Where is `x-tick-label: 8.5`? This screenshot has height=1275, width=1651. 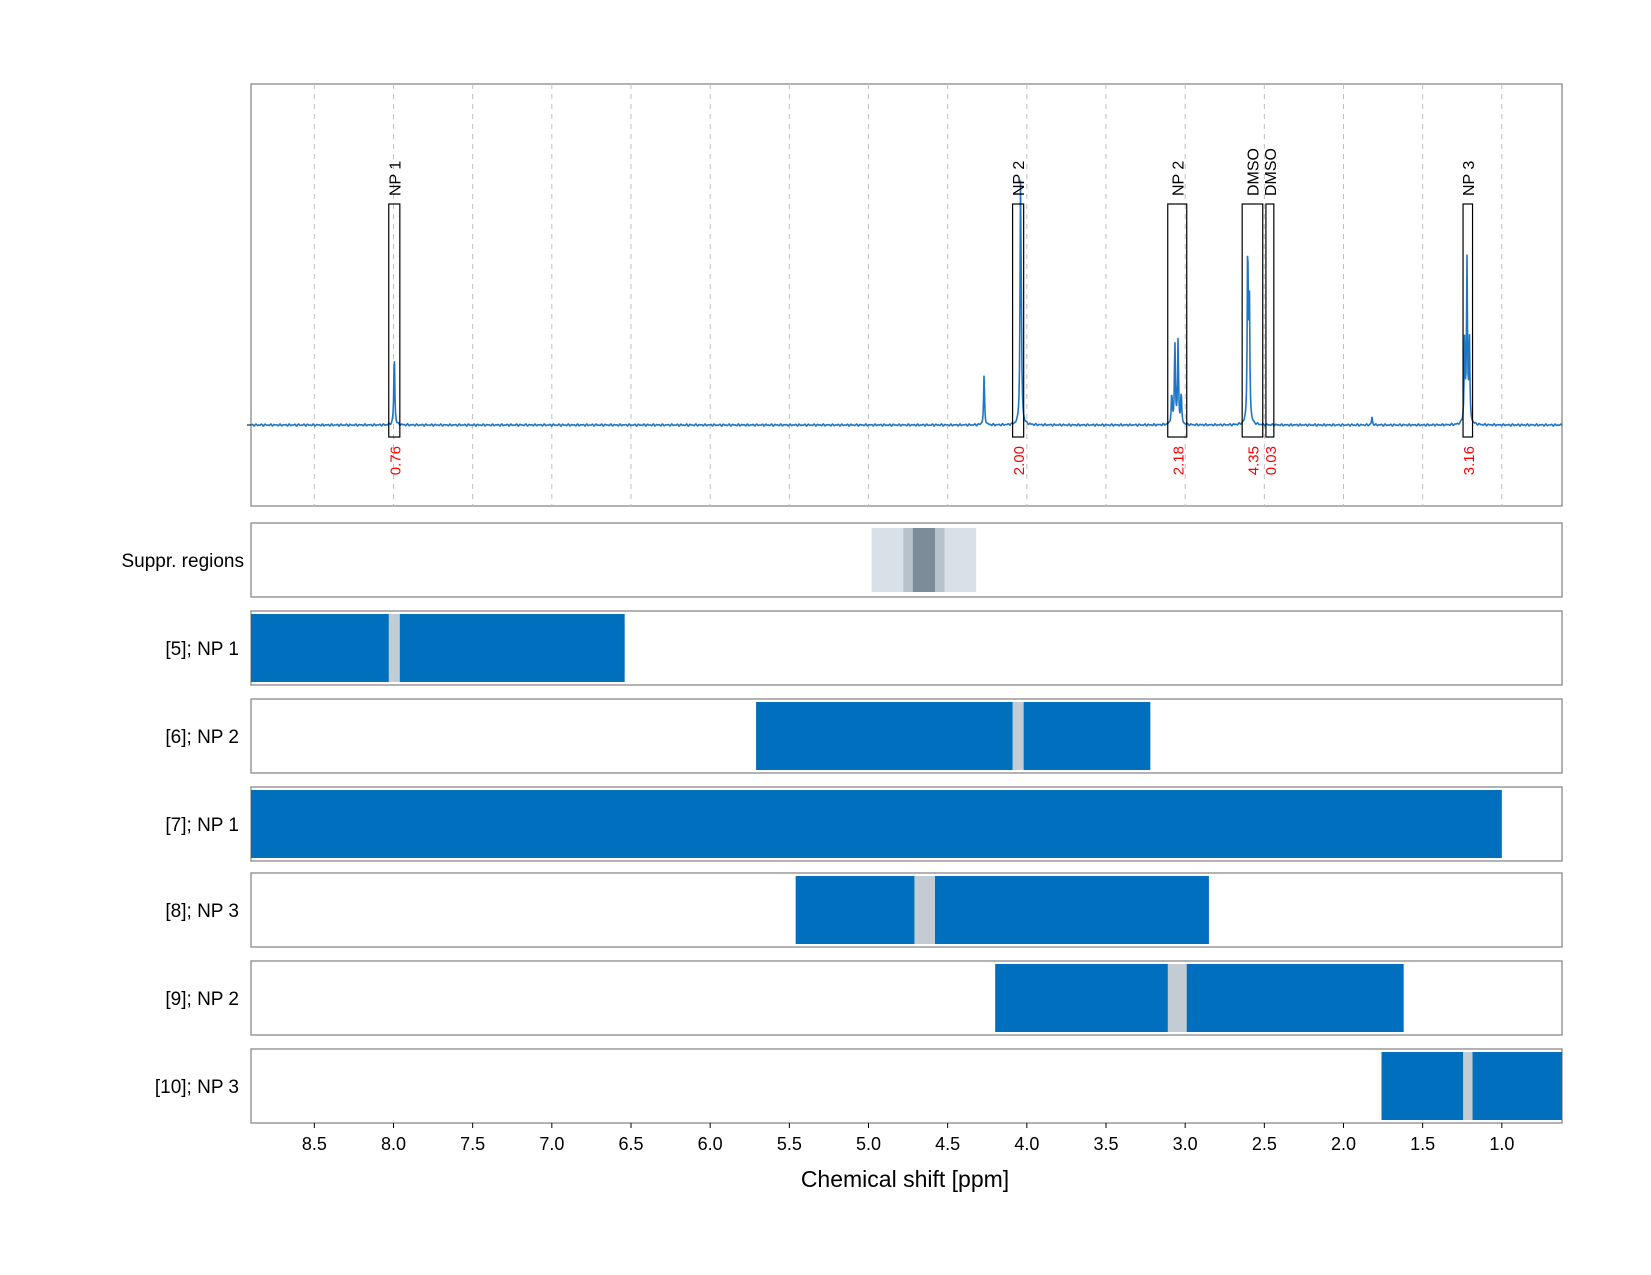
x-tick-label: 8.5 is located at coordinates (314, 1144).